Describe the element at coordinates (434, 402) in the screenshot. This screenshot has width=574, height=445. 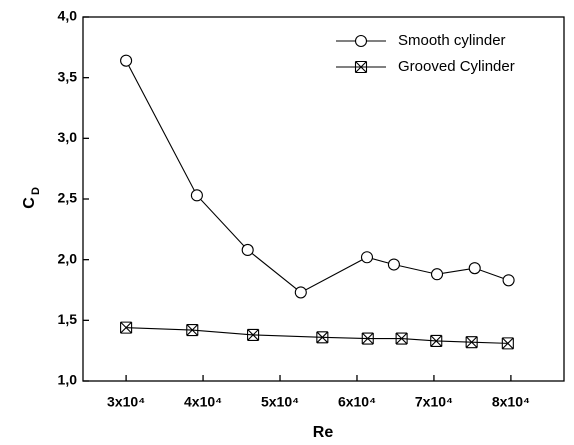
I see `x-tick-label: 7x10⁴` at that location.